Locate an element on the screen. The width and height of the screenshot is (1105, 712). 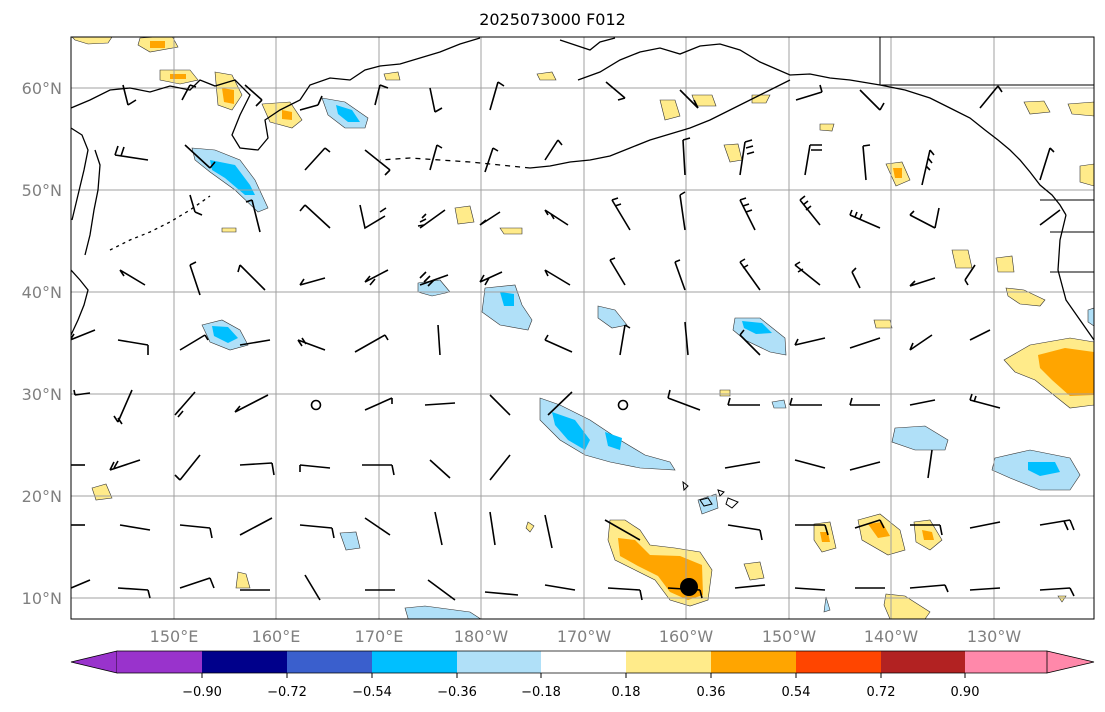
colorbar-label: 0.36 is located at coordinates (711, 692).